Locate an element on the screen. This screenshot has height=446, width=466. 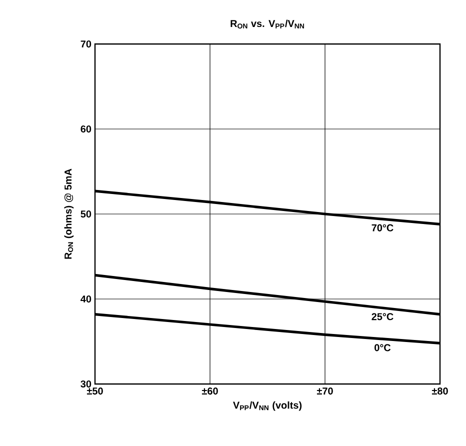
series-label: 25°C is located at coordinates (383, 316).